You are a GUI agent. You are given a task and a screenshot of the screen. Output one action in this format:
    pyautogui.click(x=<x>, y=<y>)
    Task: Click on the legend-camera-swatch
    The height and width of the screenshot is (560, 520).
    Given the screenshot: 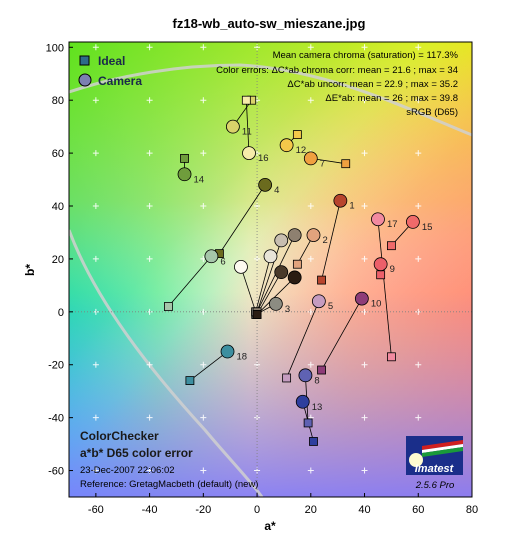 What is the action you would take?
    pyautogui.click(x=85, y=80)
    